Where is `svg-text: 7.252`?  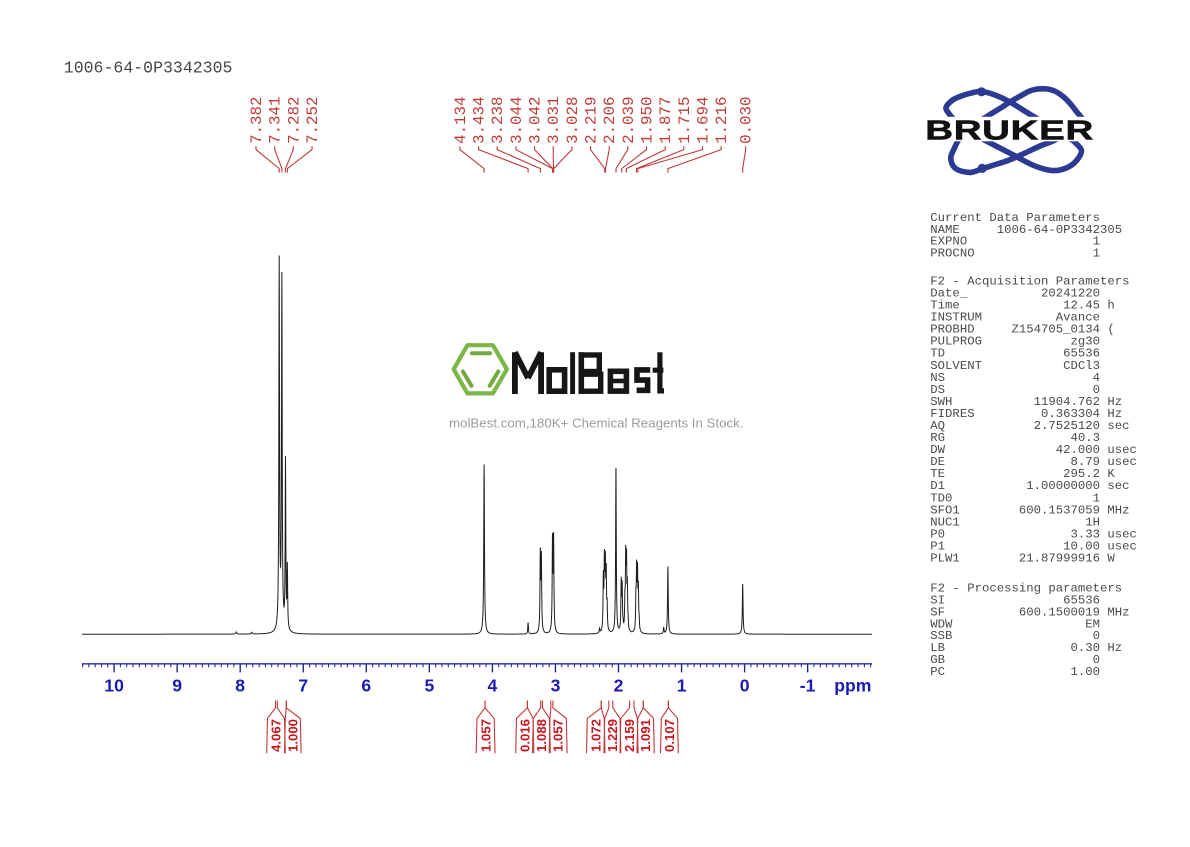 svg-text: 7.252 is located at coordinates (313, 119).